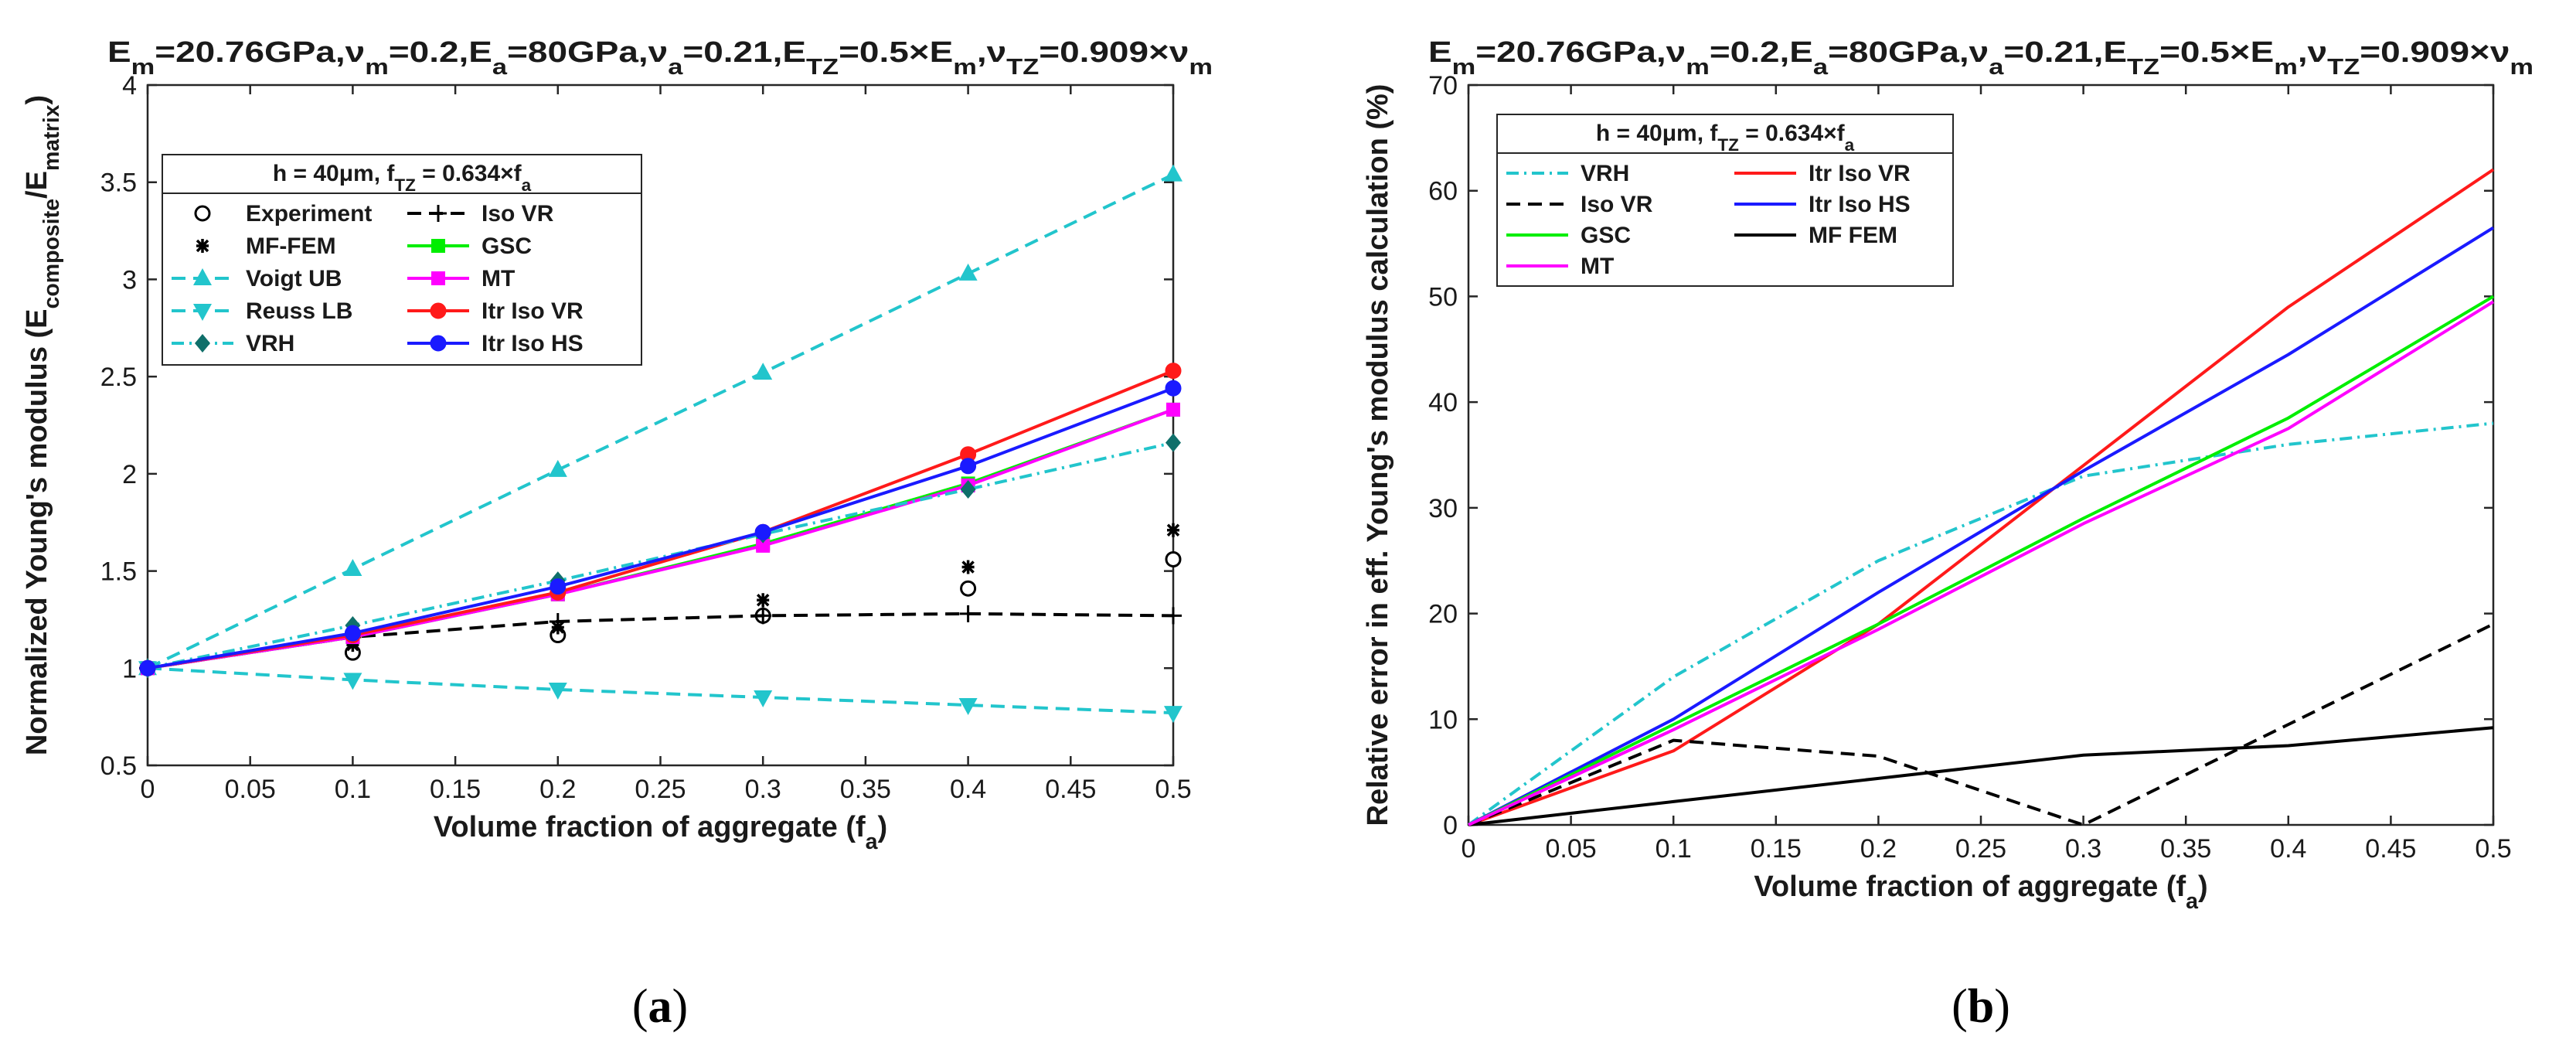 This screenshot has height=1046, width=2576. Describe the element at coordinates (352, 645) in the screenshot. I see `data-point-mf-fem-strokes` at that location.